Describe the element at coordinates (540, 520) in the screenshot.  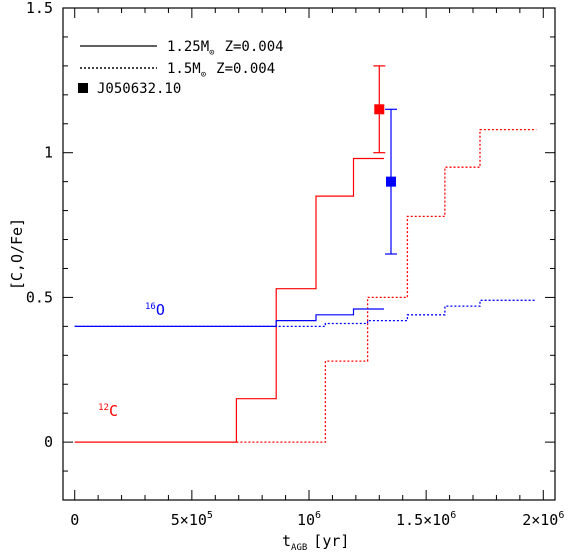
I see `x-tick-label-mantissa: 2×10` at that location.